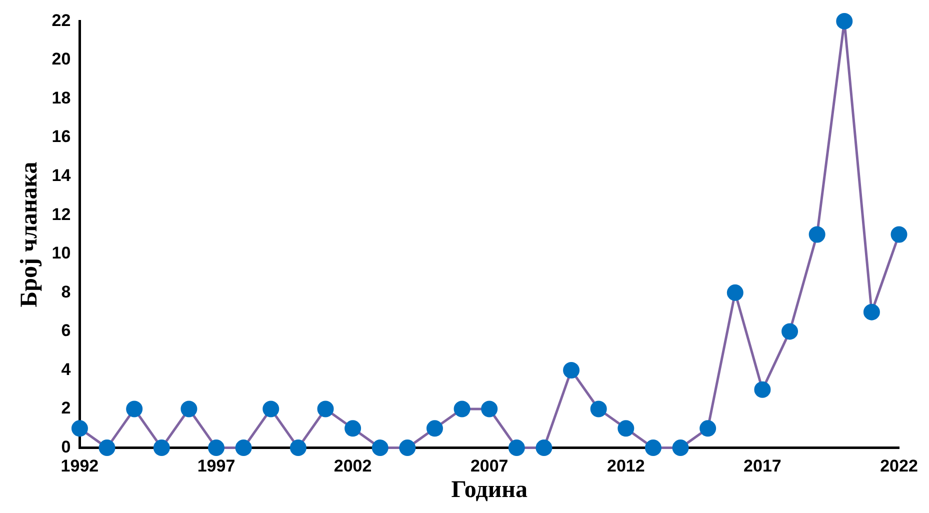 This screenshot has height=513, width=929. I want to click on x-tick-label: 2007, so click(489, 466).